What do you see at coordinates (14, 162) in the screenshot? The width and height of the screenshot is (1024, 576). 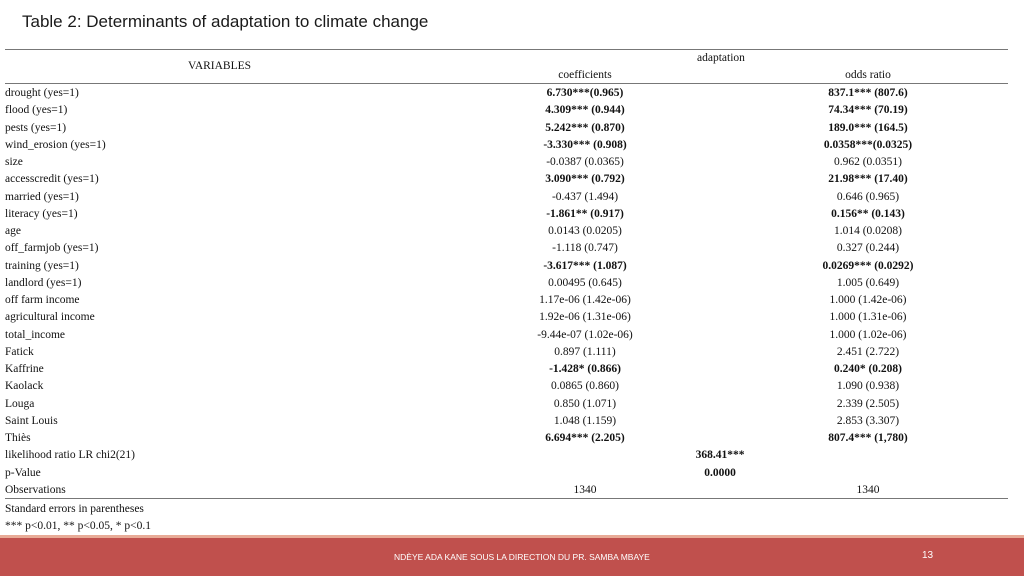 I see `row-label: size` at bounding box center [14, 162].